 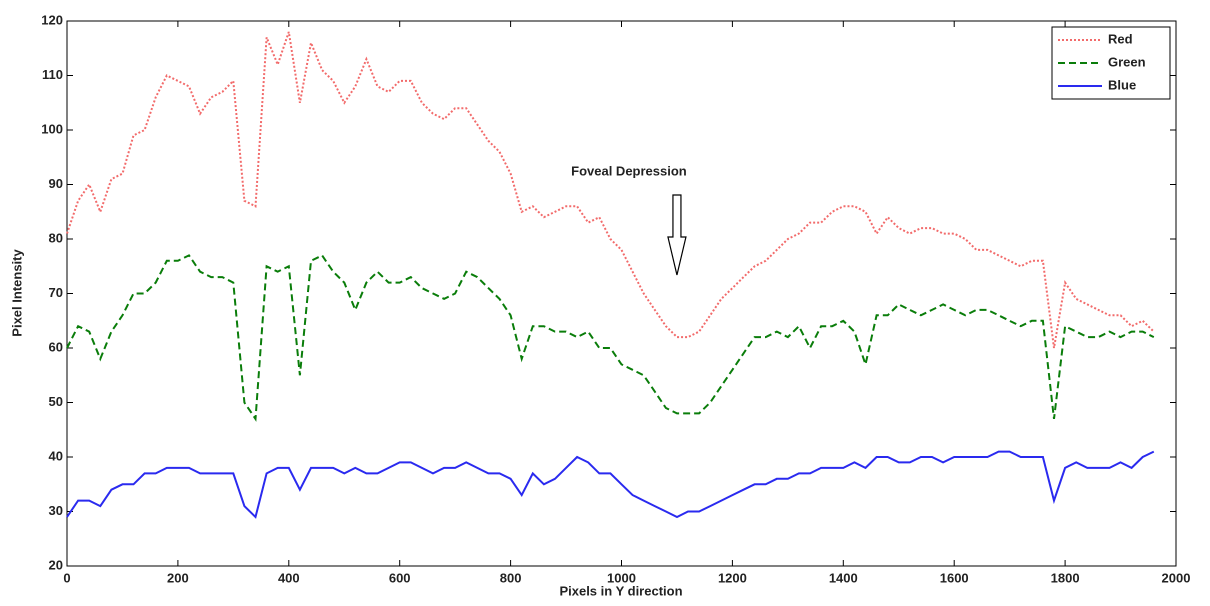 What do you see at coordinates (677, 235) in the screenshot?
I see `annotation-arrow` at bounding box center [677, 235].